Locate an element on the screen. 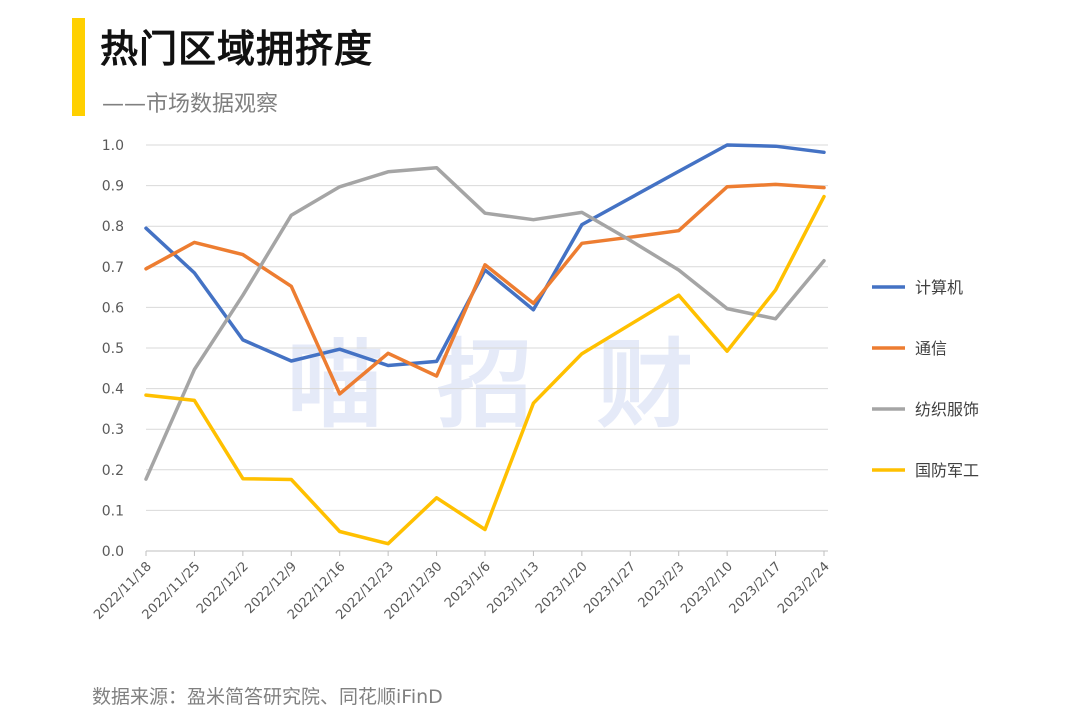 This screenshot has height=719, width=1080. y-tick-label: 0.5 is located at coordinates (113, 349).